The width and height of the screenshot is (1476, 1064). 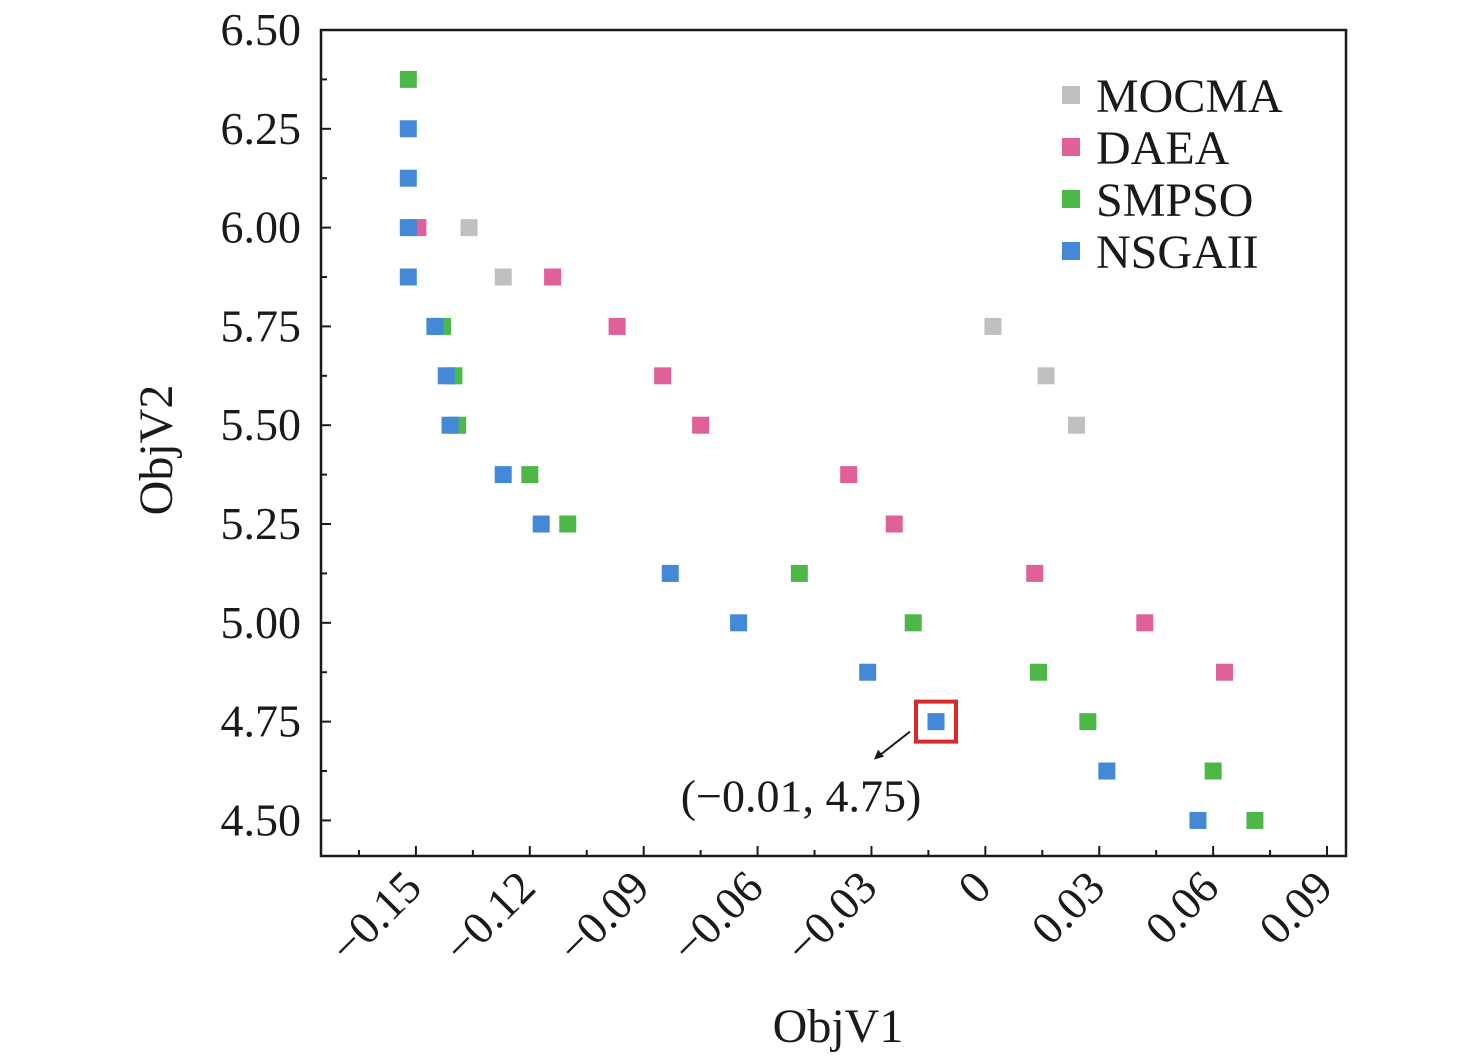 I want to click on y-axis-title: ObjV2, so click(x=156, y=450).